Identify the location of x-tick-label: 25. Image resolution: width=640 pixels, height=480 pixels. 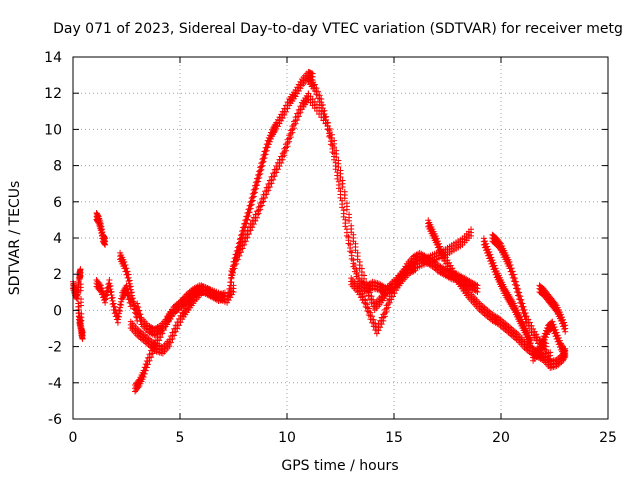
(608, 438).